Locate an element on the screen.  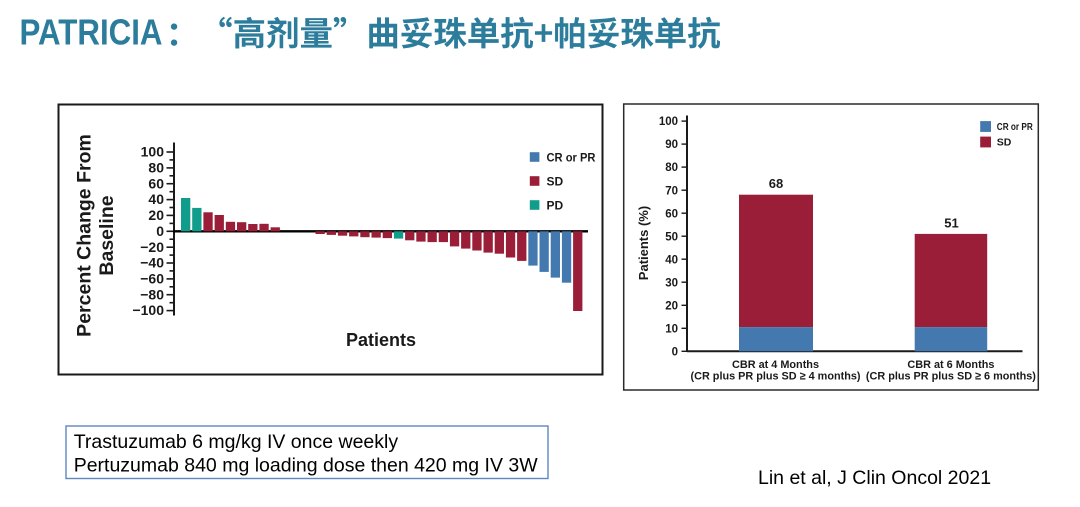
svg-text: 68 is located at coordinates (776, 183).